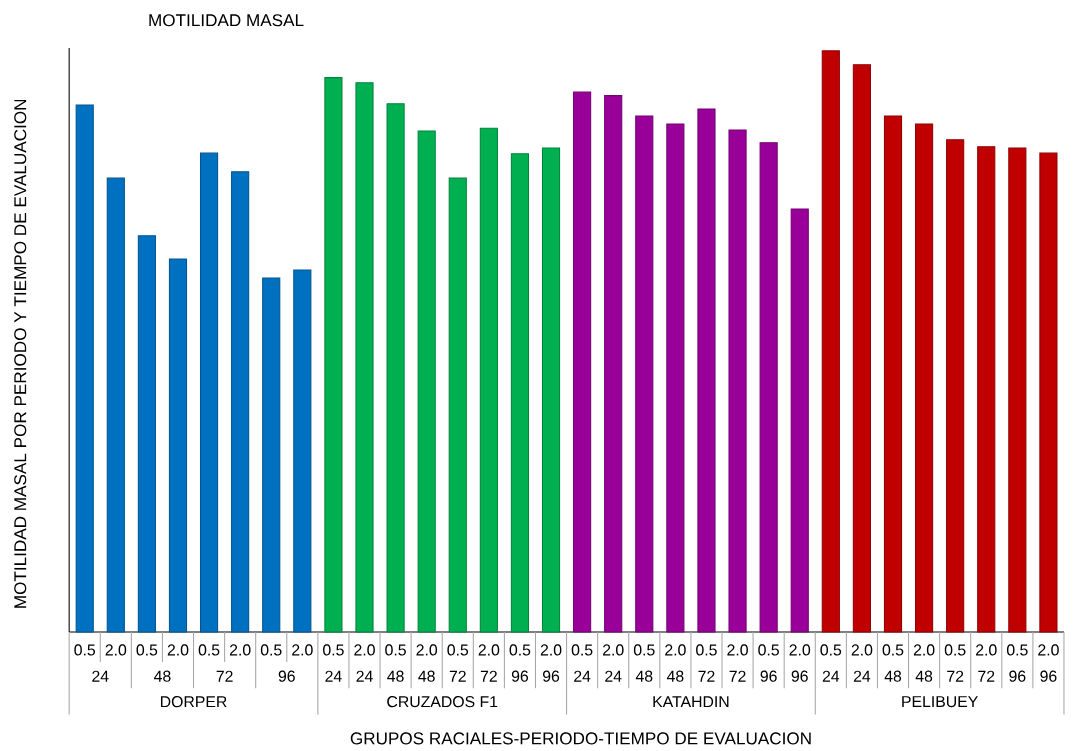  What do you see at coordinates (580, 738) in the screenshot?
I see `x-axis-title: GRUPOS RACIALES-PERIODO-TIEMPO DE EVALUACION` at bounding box center [580, 738].